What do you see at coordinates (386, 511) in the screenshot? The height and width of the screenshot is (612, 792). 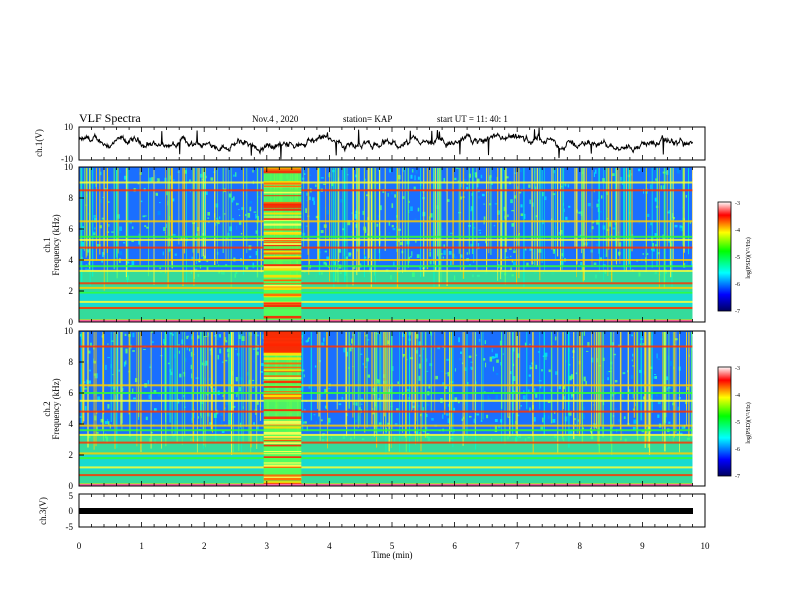 I see `ch3-waveform-line` at bounding box center [386, 511].